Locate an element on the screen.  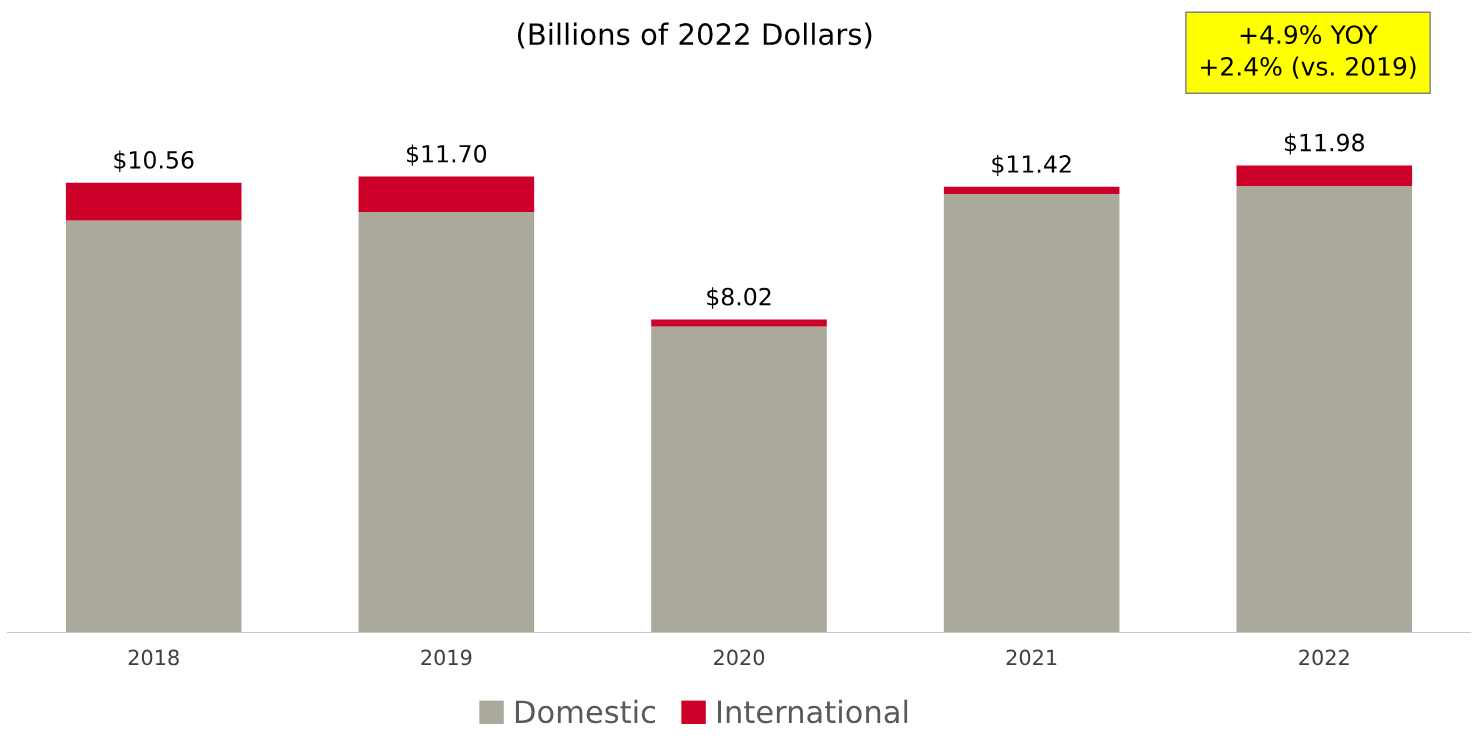
chart-title: (Billions of 2022 Dollars) is located at coordinates (694, 35).